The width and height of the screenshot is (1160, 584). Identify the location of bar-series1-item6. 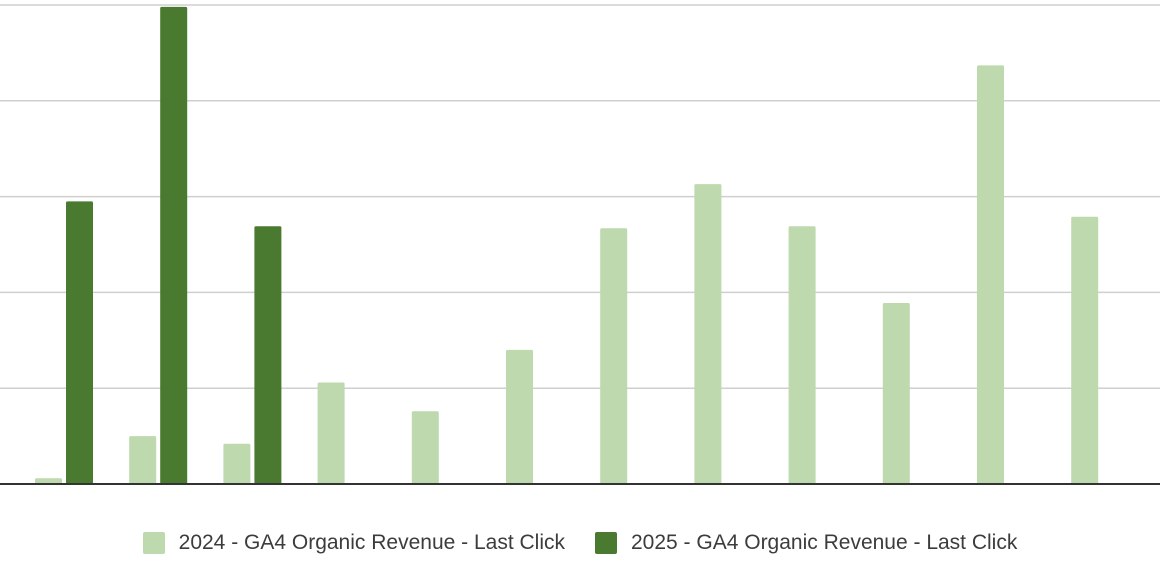
(519, 416).